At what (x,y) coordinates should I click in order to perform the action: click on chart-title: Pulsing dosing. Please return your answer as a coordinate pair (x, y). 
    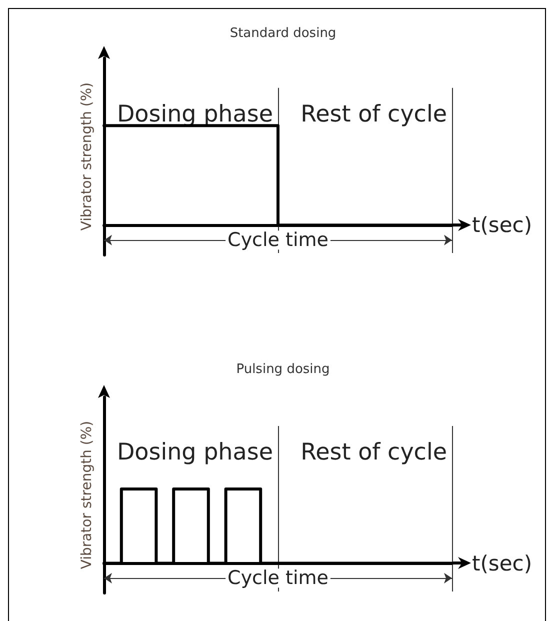
    Looking at the image, I should click on (283, 369).